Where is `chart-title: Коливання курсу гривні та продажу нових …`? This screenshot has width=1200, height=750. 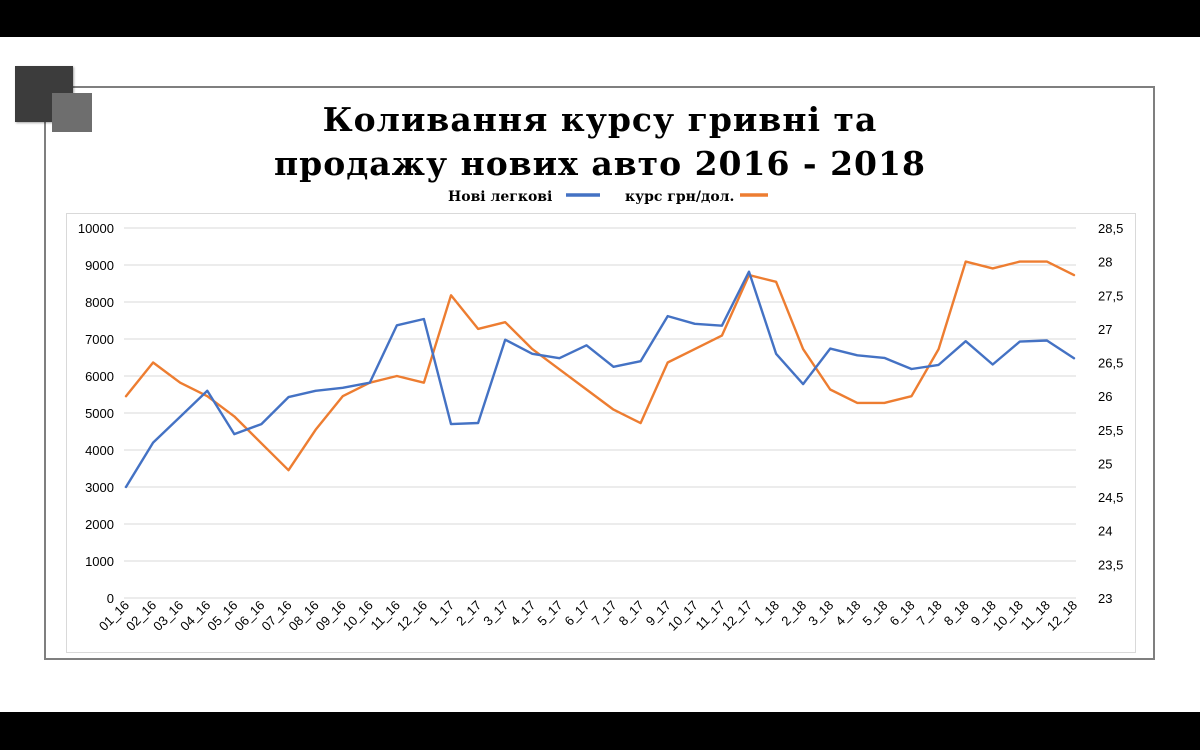
chart-title: Коливання курсу гривні та продажу нових … is located at coordinates (600, 142).